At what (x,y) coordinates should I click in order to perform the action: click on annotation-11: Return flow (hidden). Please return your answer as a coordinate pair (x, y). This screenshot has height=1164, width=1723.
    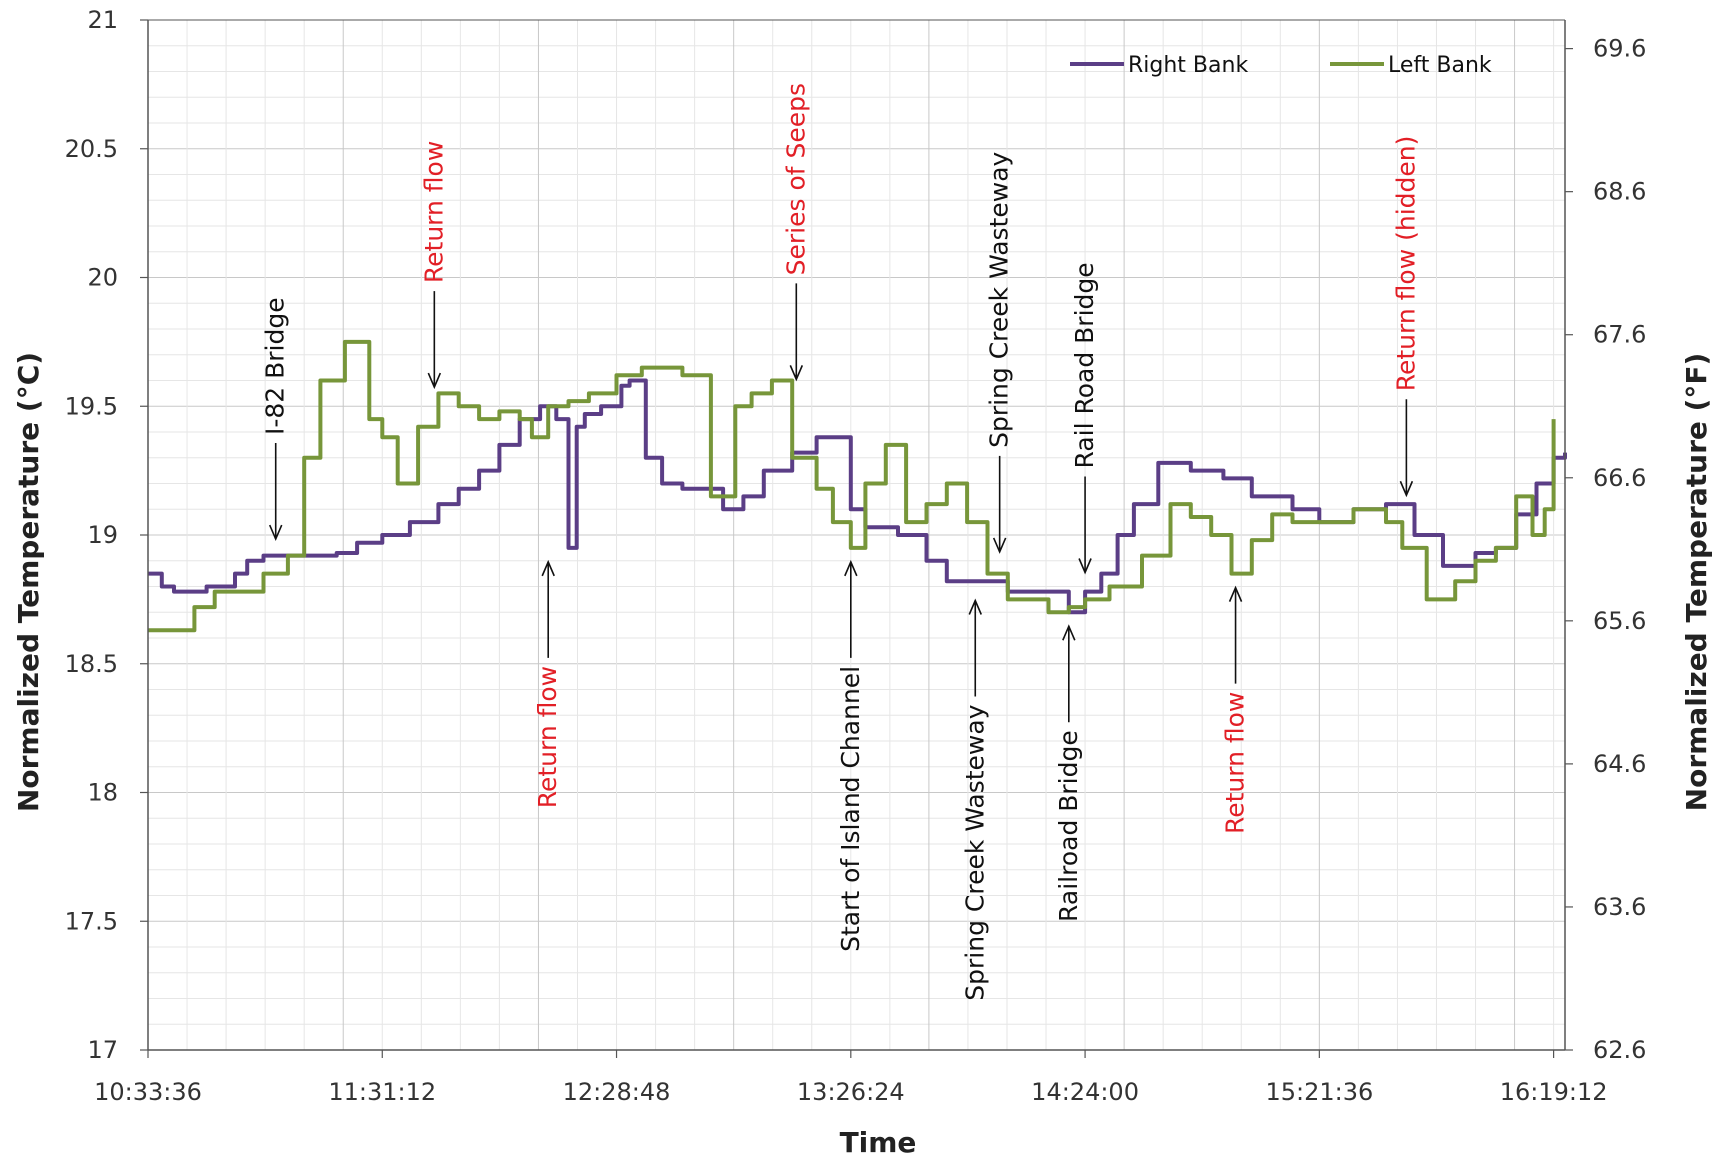
    Looking at the image, I should click on (1405, 317).